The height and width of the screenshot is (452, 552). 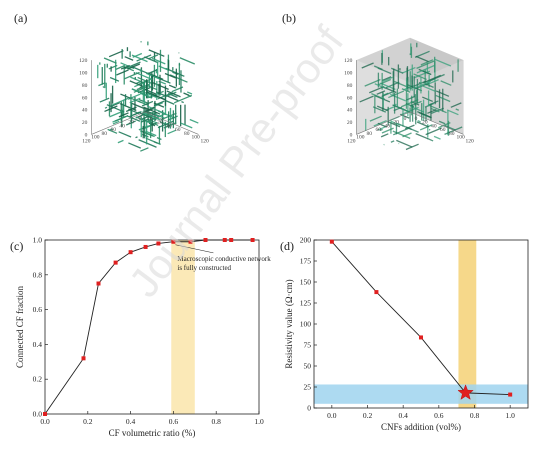 I want to click on x-tick-label: 100, so click(x=461, y=138).